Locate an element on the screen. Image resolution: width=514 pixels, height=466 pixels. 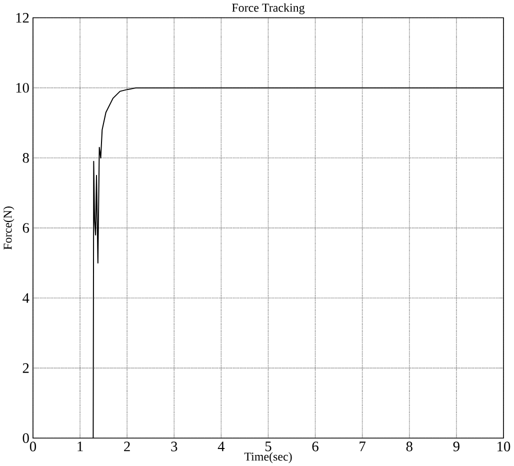
x-tick-label: 7 is located at coordinates (363, 446).